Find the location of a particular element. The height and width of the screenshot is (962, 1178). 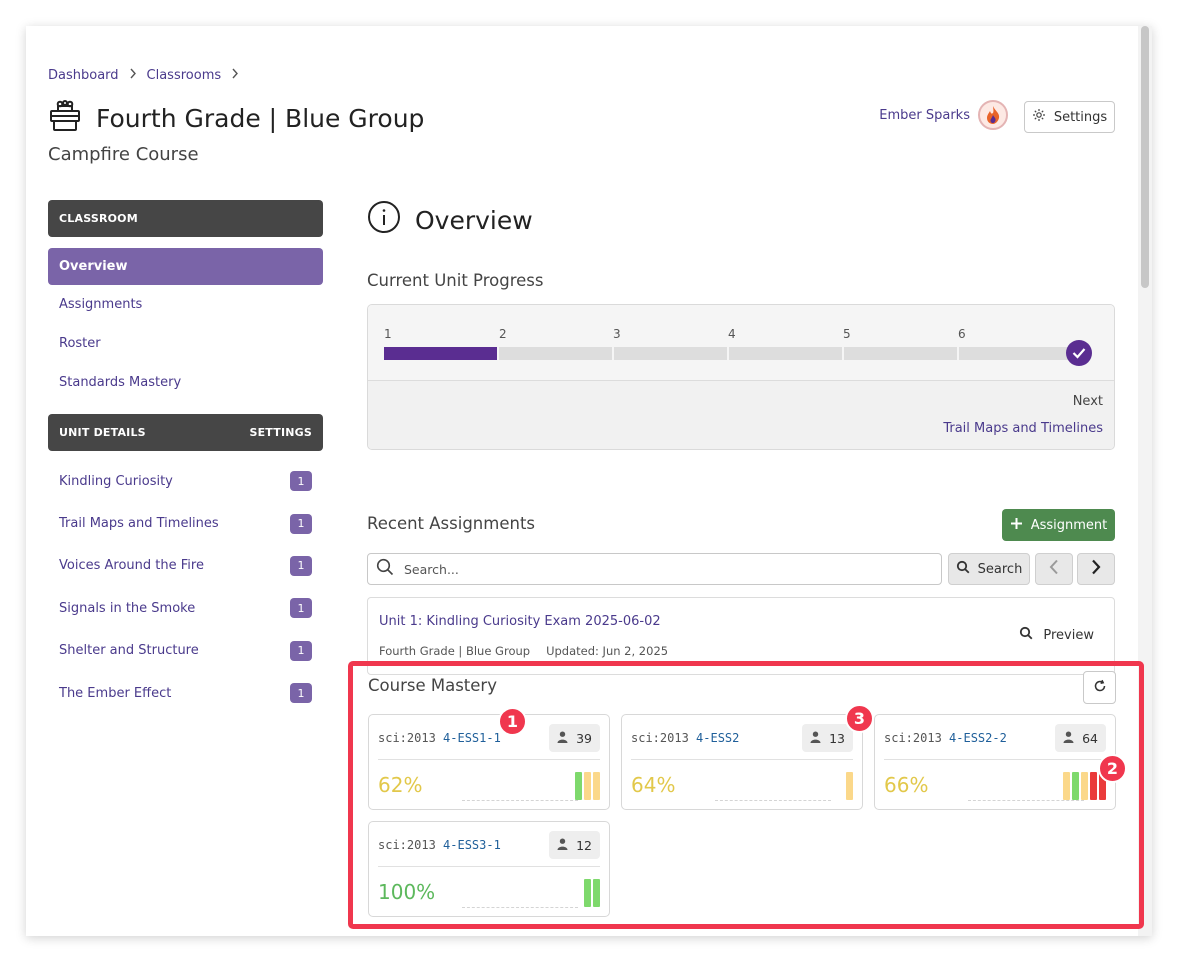

step-label: 4 is located at coordinates (732, 334).